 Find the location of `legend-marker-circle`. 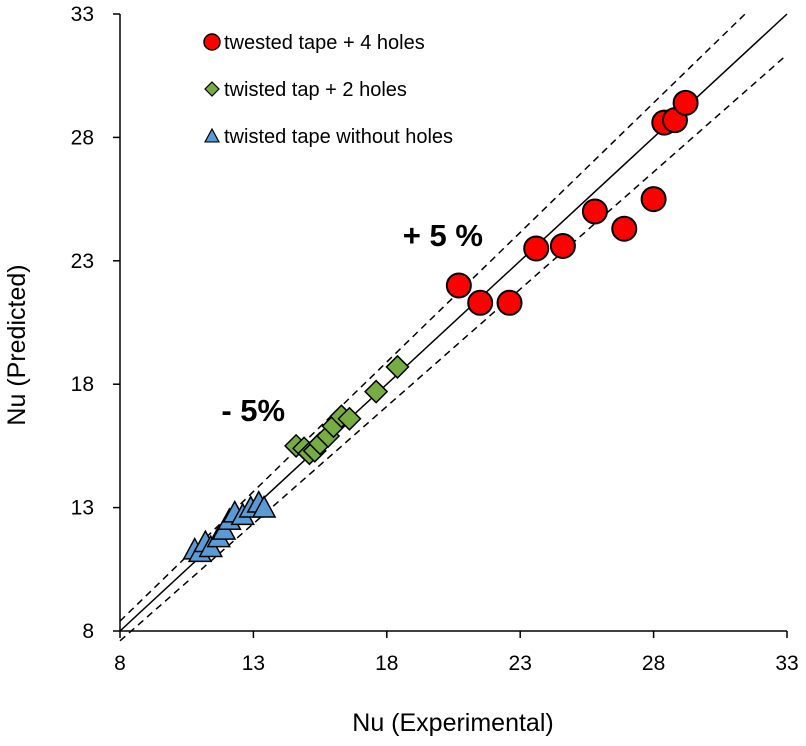

legend-marker-circle is located at coordinates (212, 42).